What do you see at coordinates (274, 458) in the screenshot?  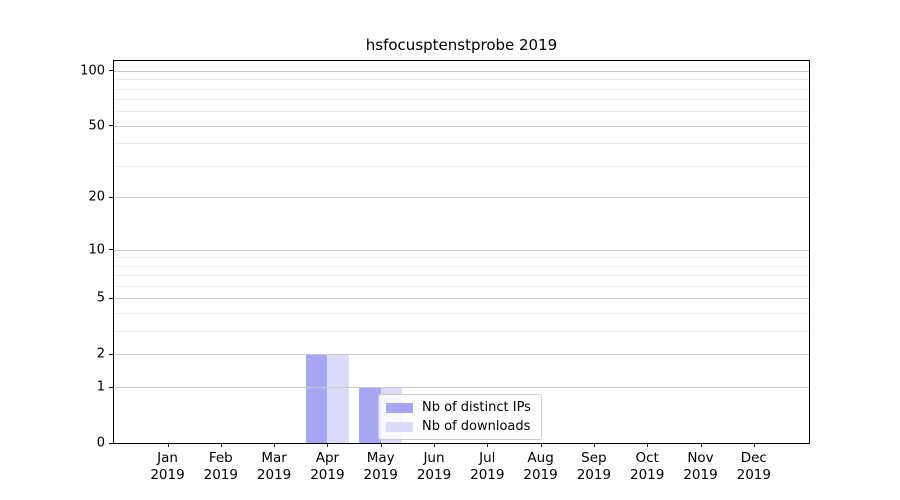 I see `x-tick-month: Mar` at bounding box center [274, 458].